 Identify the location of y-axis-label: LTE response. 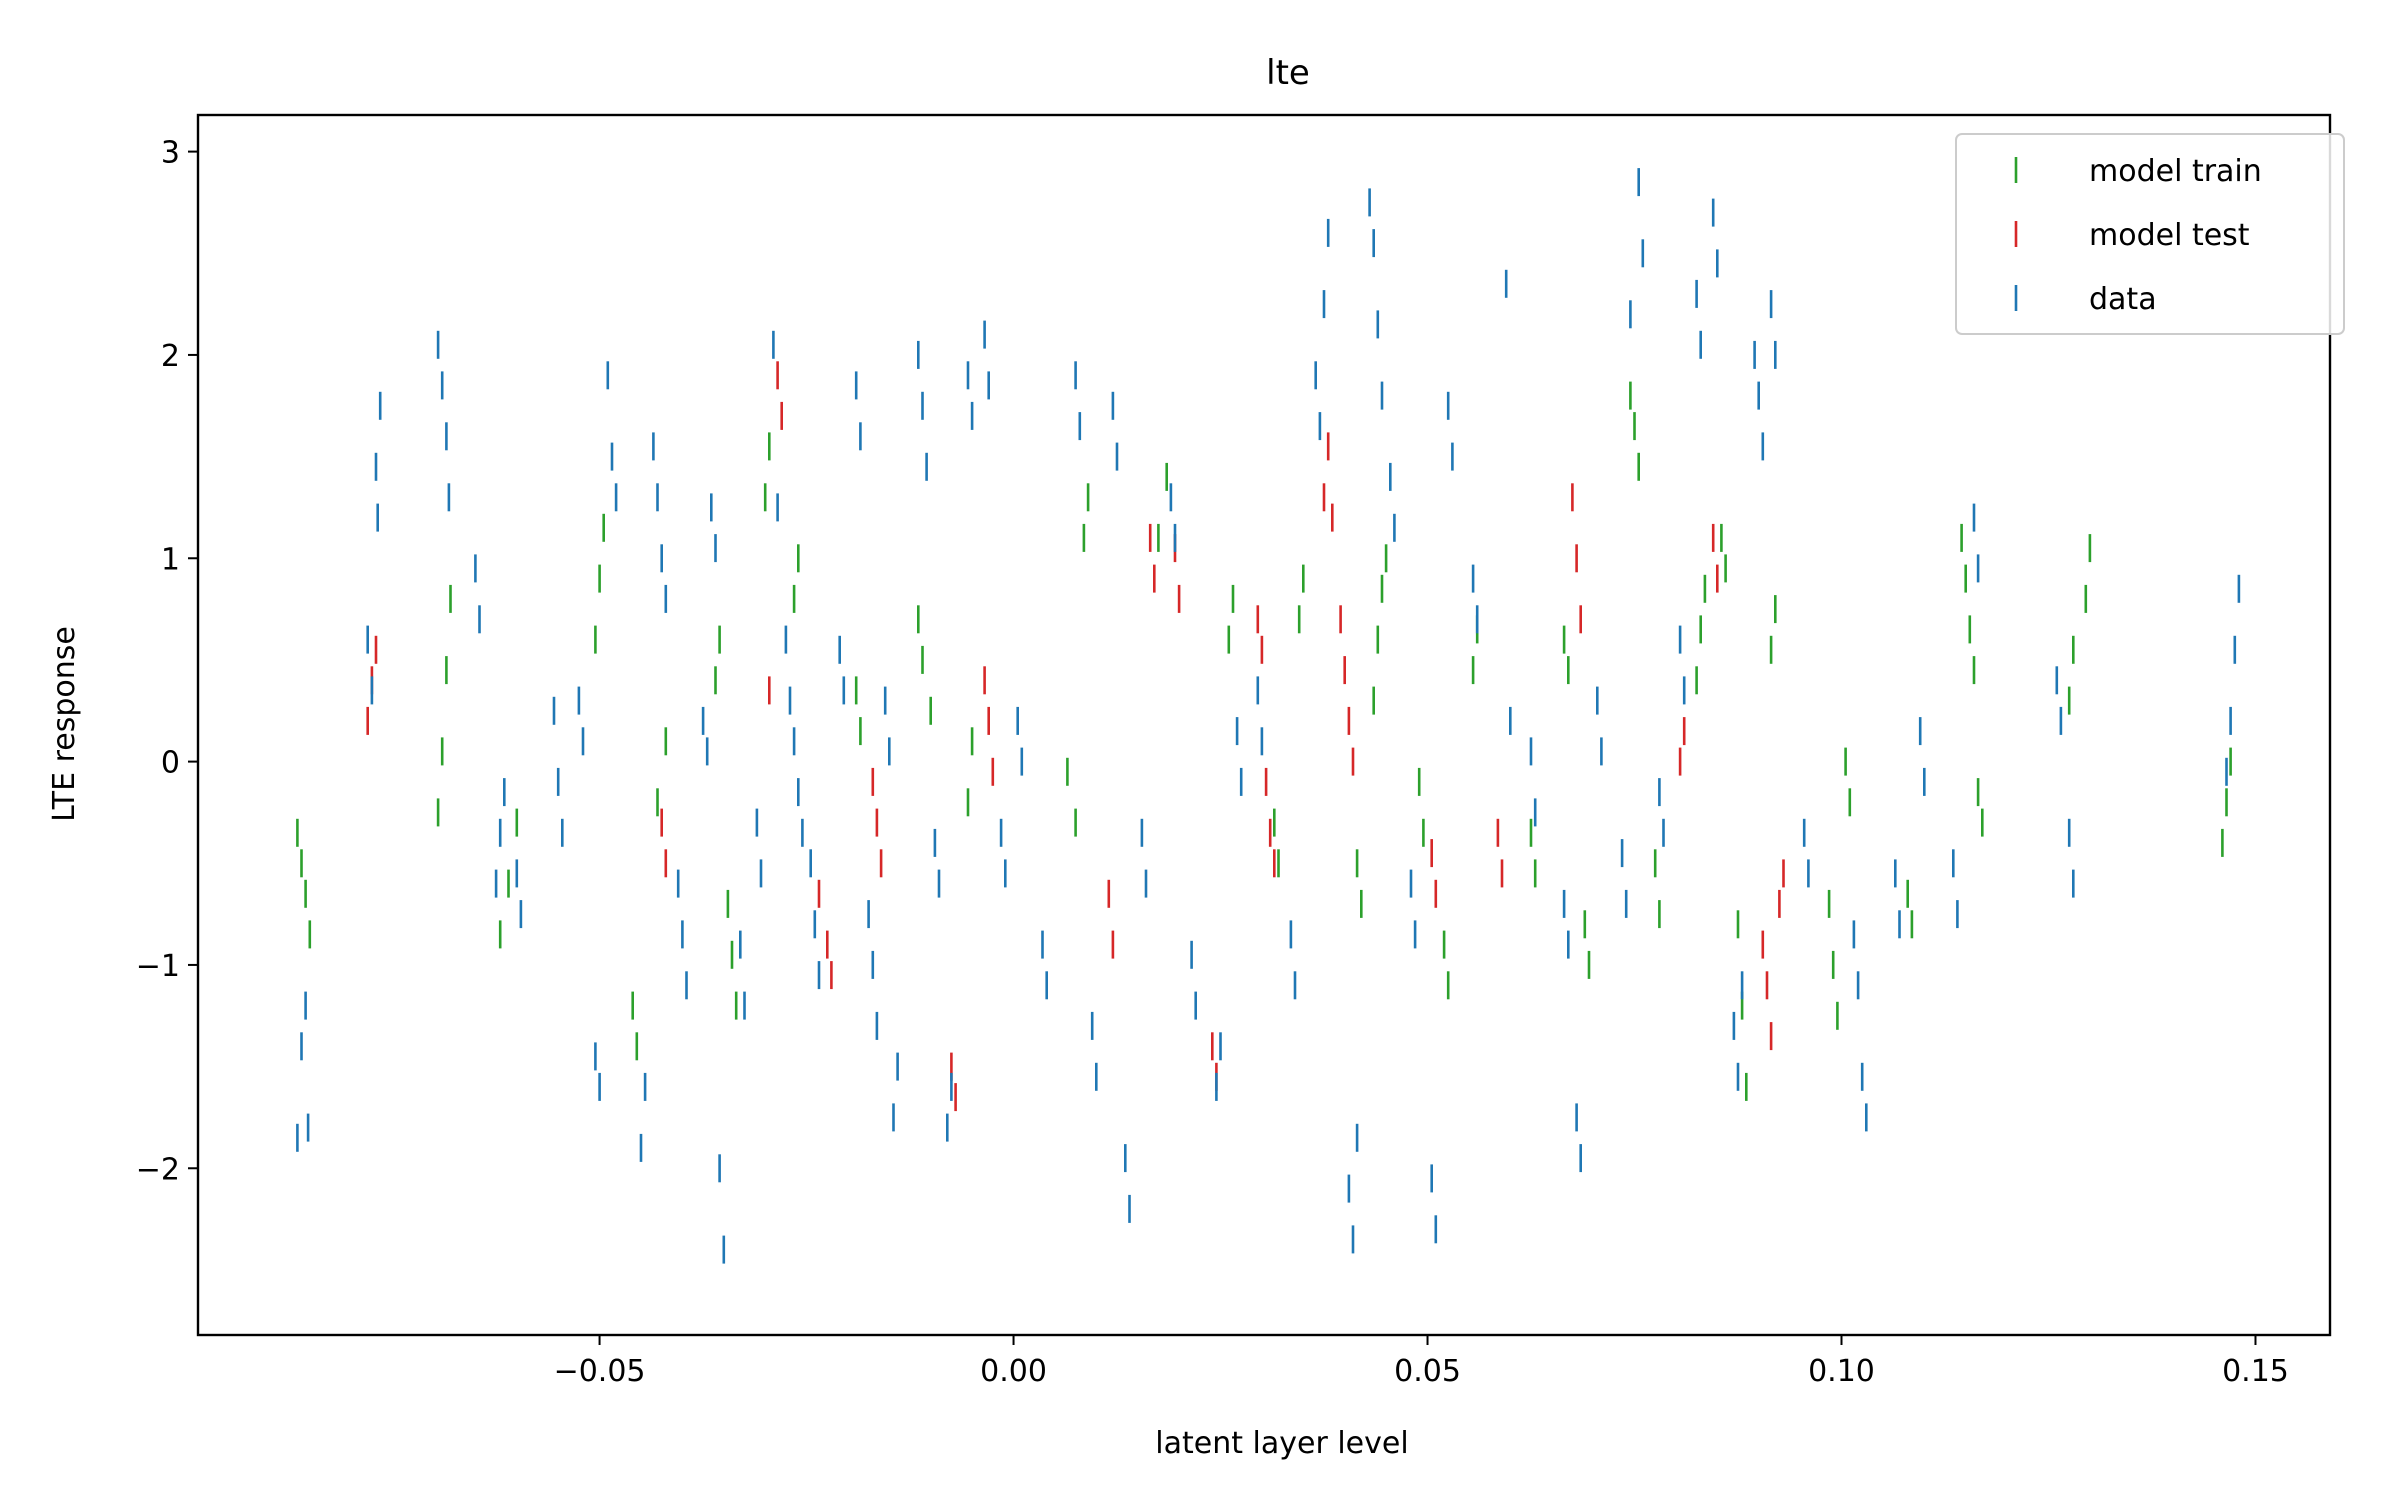
(64, 724).